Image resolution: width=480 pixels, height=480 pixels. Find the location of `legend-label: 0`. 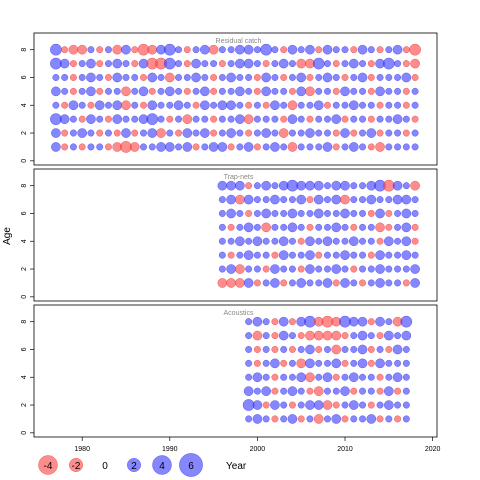

legend-label: 0 is located at coordinates (105, 466).